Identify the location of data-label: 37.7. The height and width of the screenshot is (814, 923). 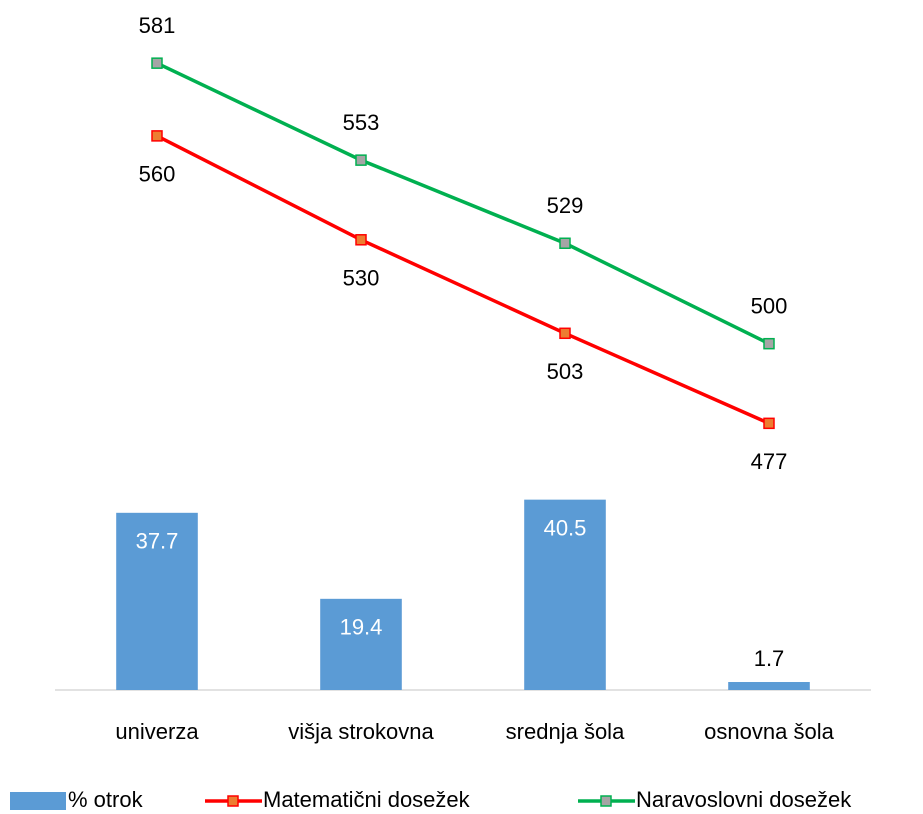
(157, 541).